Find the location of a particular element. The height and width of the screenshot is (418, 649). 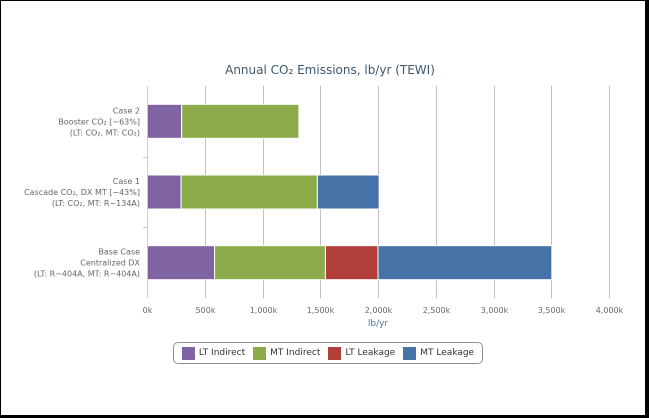

y-category-label: Case 1 is located at coordinates (126, 181).